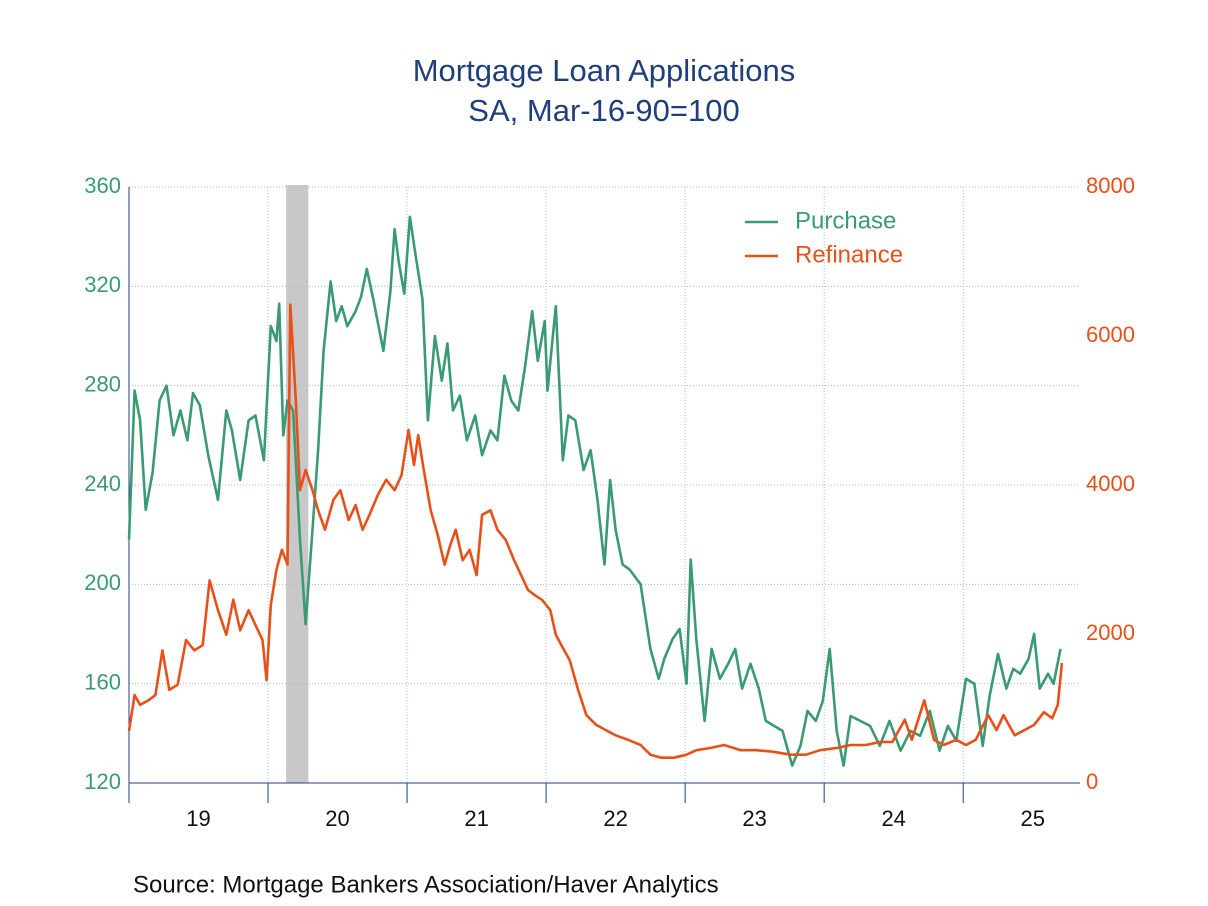 Image resolution: width=1208 pixels, height=906 pixels. I want to click on x-tick-label: 21, so click(476, 818).